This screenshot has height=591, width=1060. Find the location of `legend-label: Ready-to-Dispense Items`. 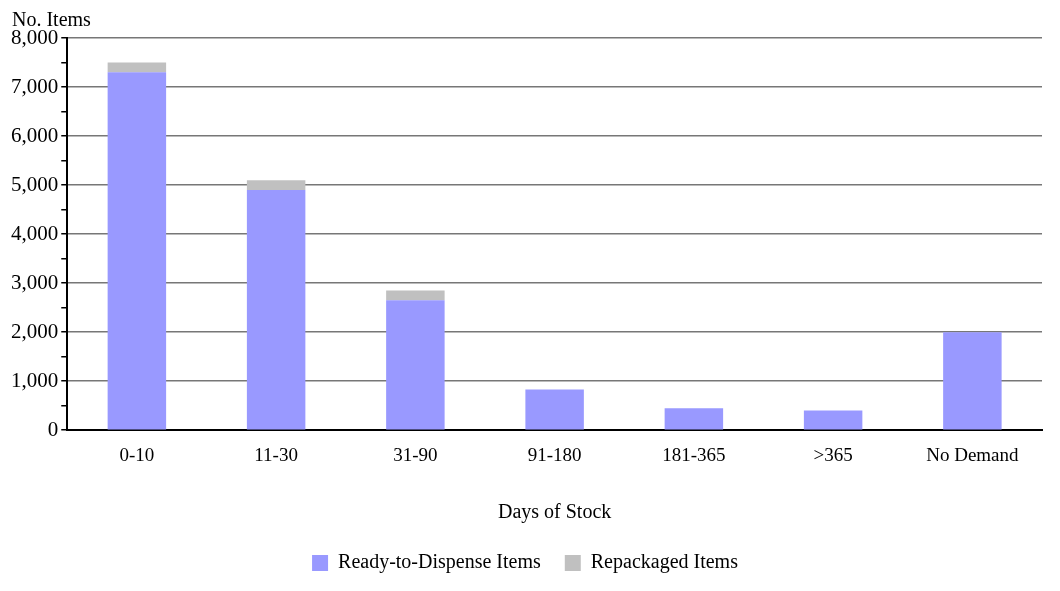

legend-label: Ready-to-Dispense Items is located at coordinates (439, 562).